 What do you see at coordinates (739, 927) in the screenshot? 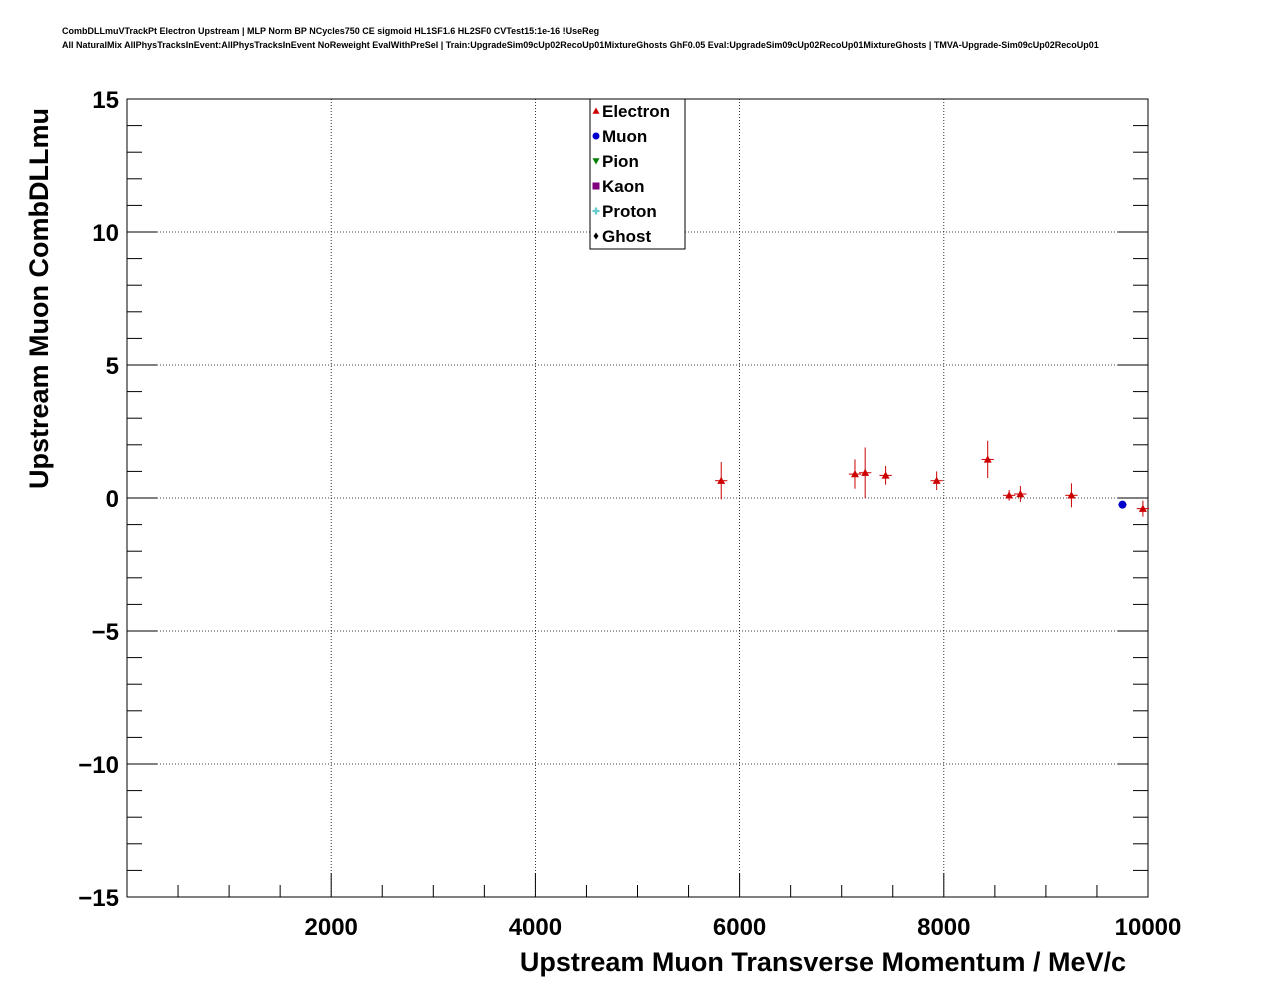
I see `x-tick-label: 6000` at bounding box center [739, 927].